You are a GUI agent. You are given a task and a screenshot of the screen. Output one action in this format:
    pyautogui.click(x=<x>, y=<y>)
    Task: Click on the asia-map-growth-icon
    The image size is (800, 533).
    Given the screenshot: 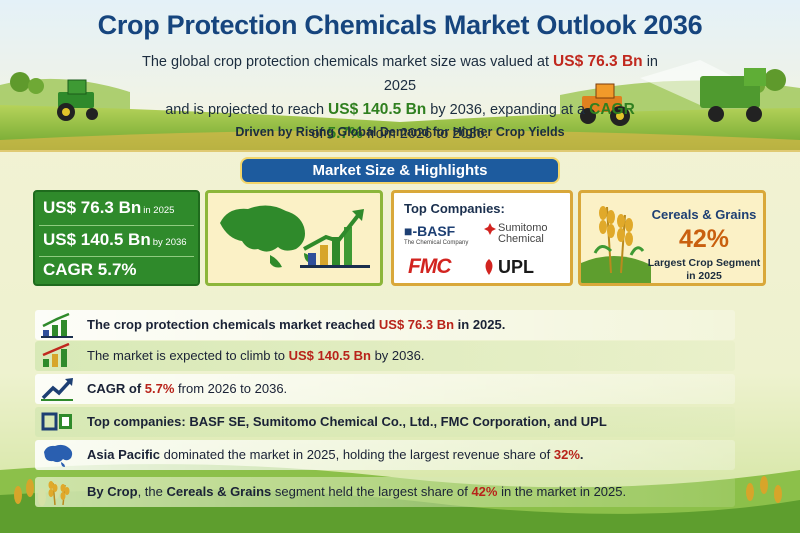 What is the action you would take?
    pyautogui.click(x=295, y=236)
    